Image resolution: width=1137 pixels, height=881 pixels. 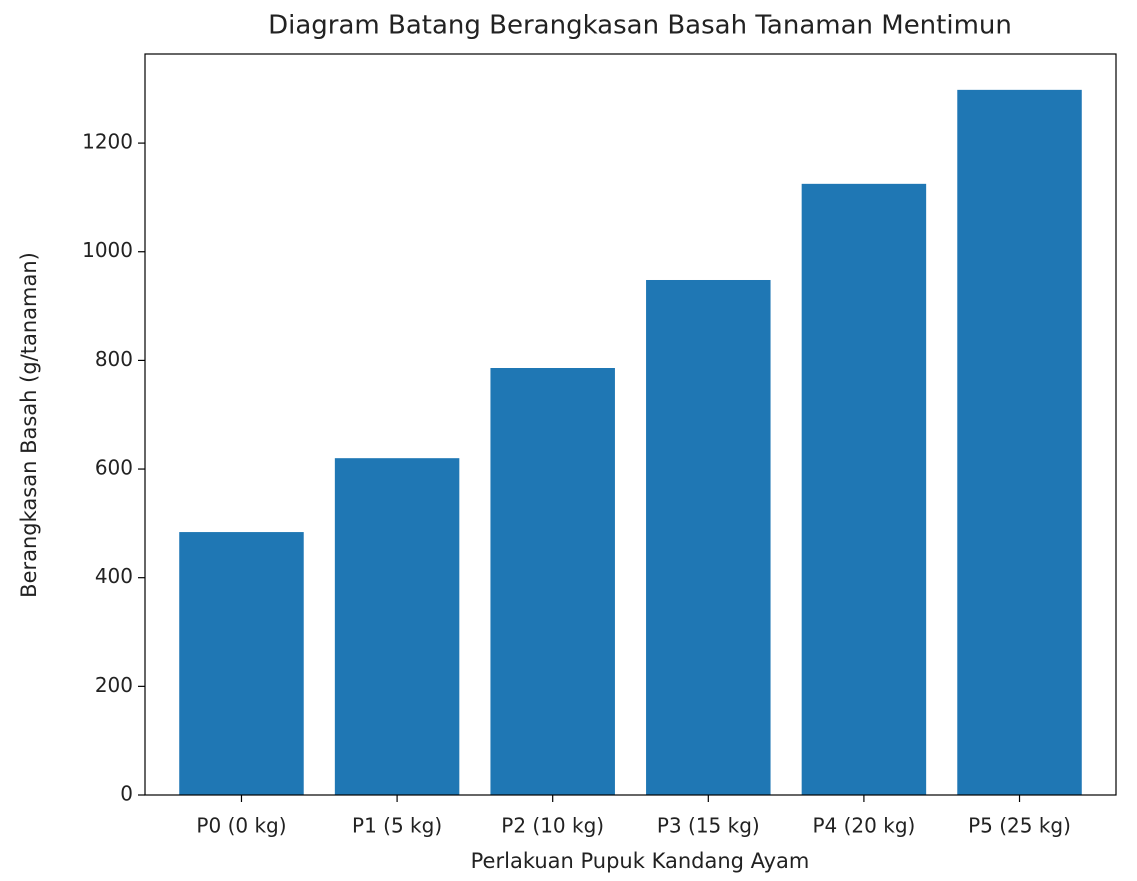 What do you see at coordinates (1019, 826) in the screenshot?
I see `x-tick-label: P5 (25 kg)` at bounding box center [1019, 826].